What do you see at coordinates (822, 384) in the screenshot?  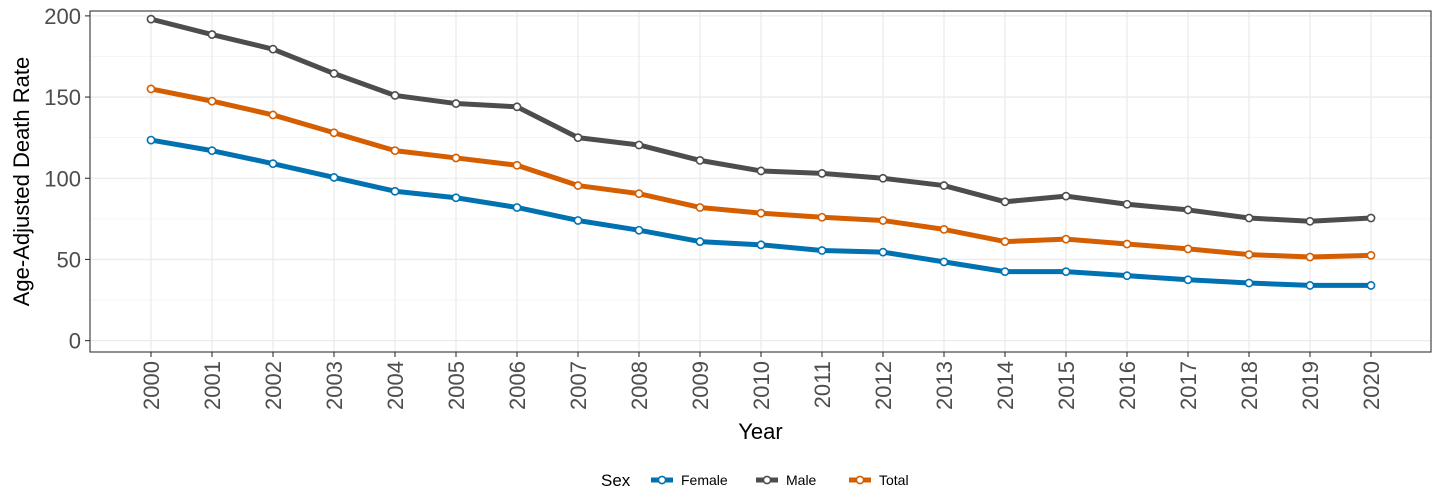 I see `x-tick-label: 2011` at bounding box center [822, 384].